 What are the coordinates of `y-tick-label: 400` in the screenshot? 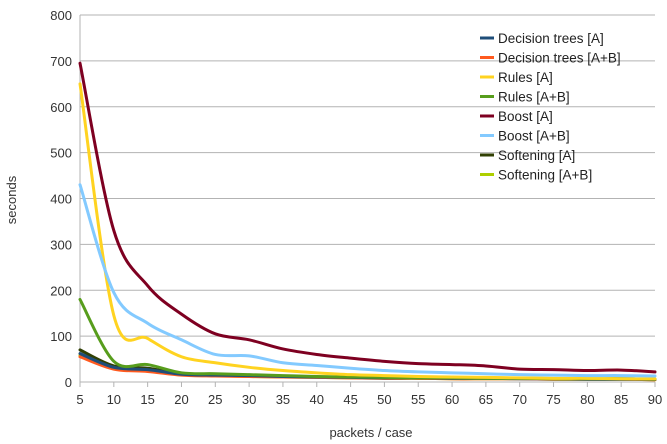 It's located at (61, 199).